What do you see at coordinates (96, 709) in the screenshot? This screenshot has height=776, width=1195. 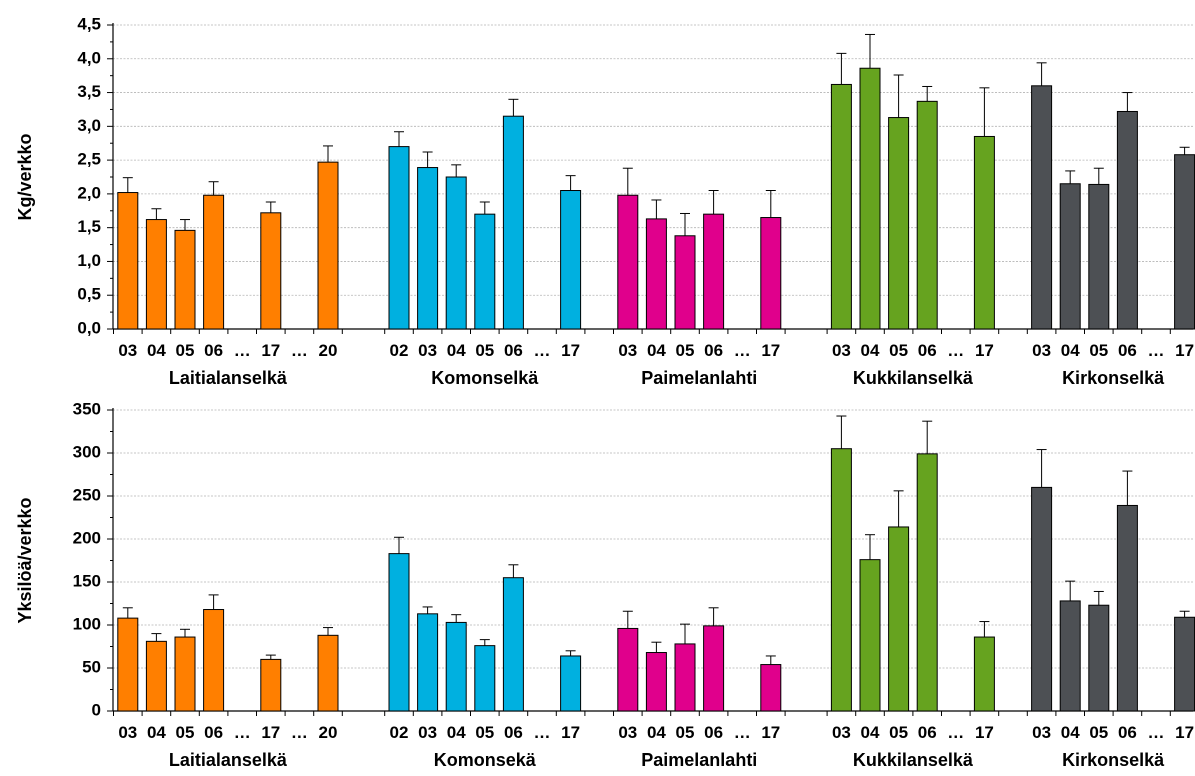 I see `y-tick-label: 0` at bounding box center [96, 709].